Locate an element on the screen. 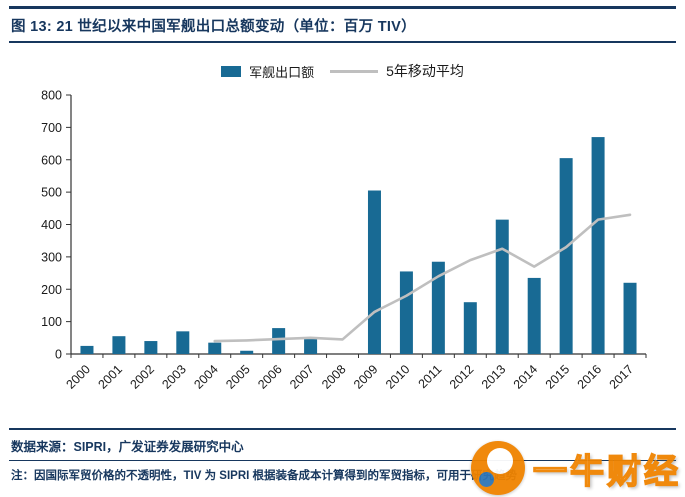 The image size is (685, 497). svg-text: 2001 is located at coordinates (110, 377).